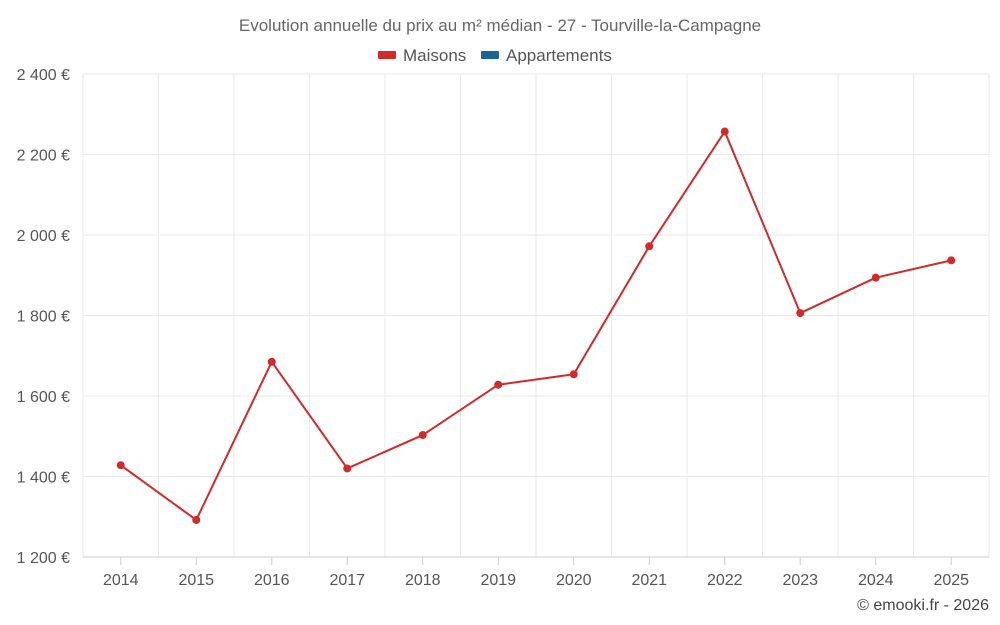 This screenshot has height=625, width=1000. I want to click on y-tick-label: 1 600 €, so click(43, 397).